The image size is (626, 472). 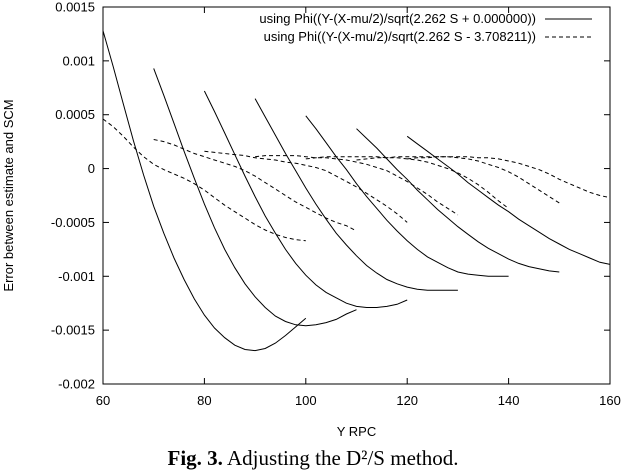 What do you see at coordinates (204, 400) in the screenshot?
I see `x-tick-label: 80` at bounding box center [204, 400].